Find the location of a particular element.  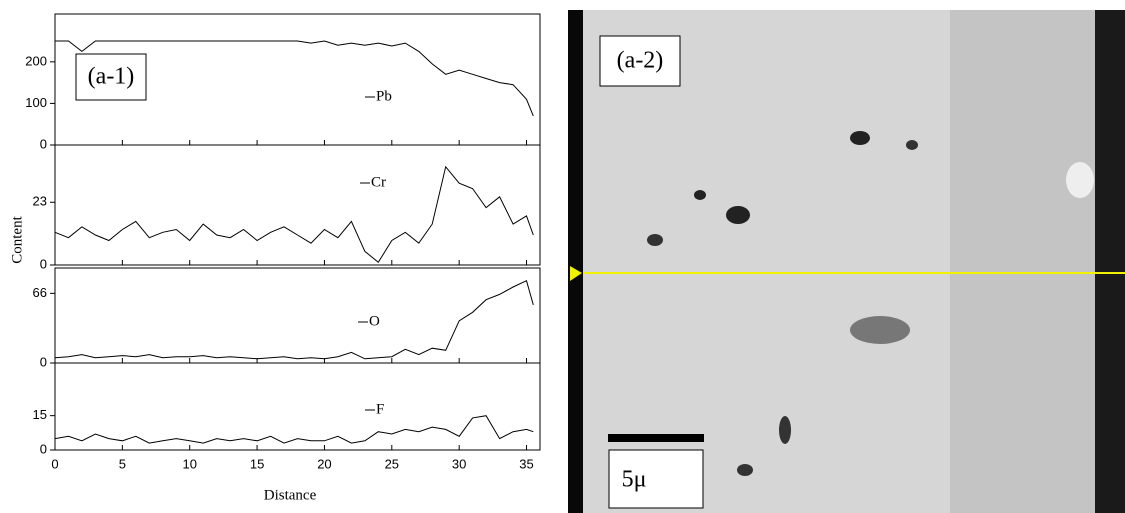

y-tick-label: 100 is located at coordinates (36, 102).